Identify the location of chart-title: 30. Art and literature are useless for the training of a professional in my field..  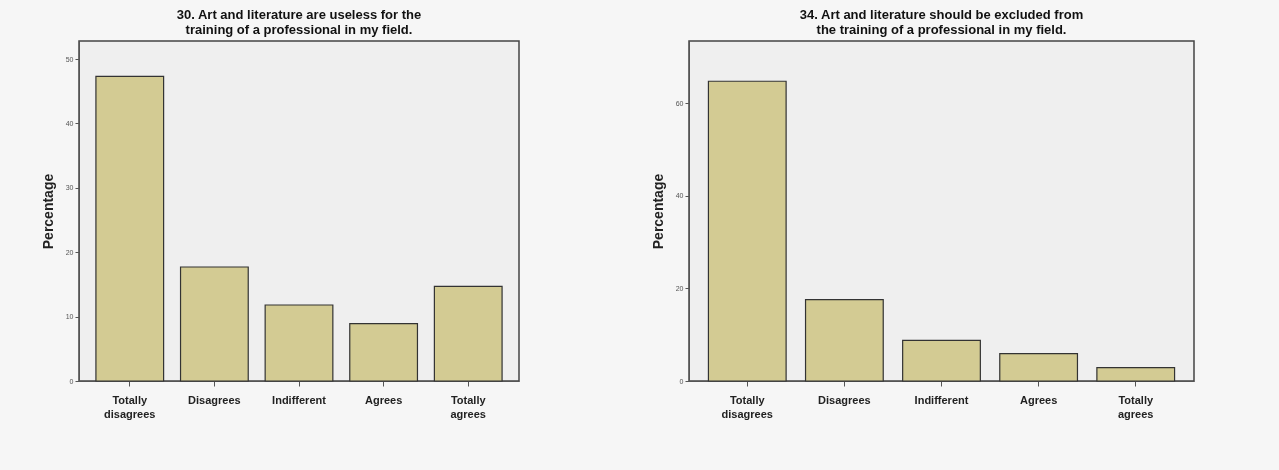
(299, 22).